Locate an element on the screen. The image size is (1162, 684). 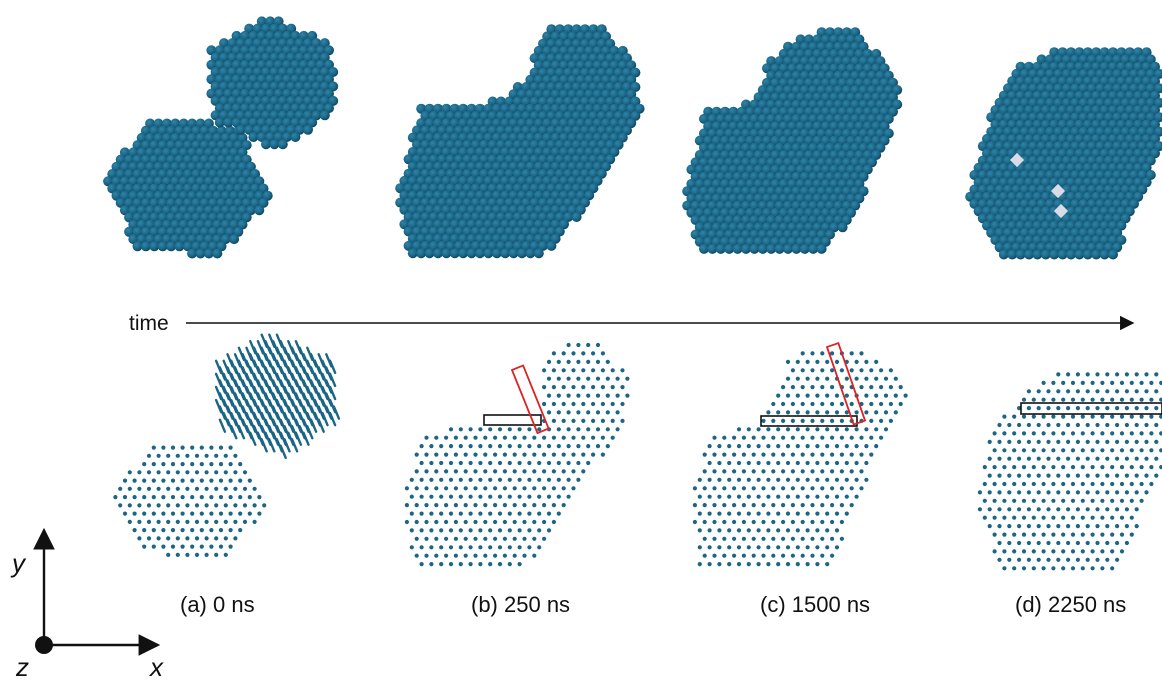
lattice-view-c is located at coordinates (800, 459).